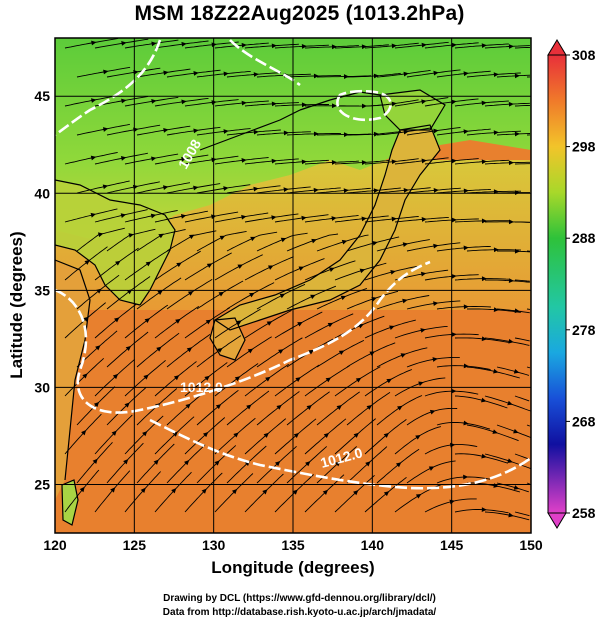 Image resolution: width=599 pixels, height=625 pixels. I want to click on land-taiwan, so click(70, 502).